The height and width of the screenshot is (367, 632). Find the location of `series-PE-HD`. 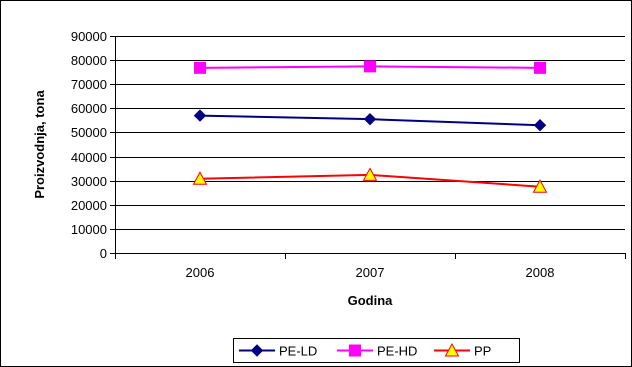

series-PE-HD is located at coordinates (370, 67).